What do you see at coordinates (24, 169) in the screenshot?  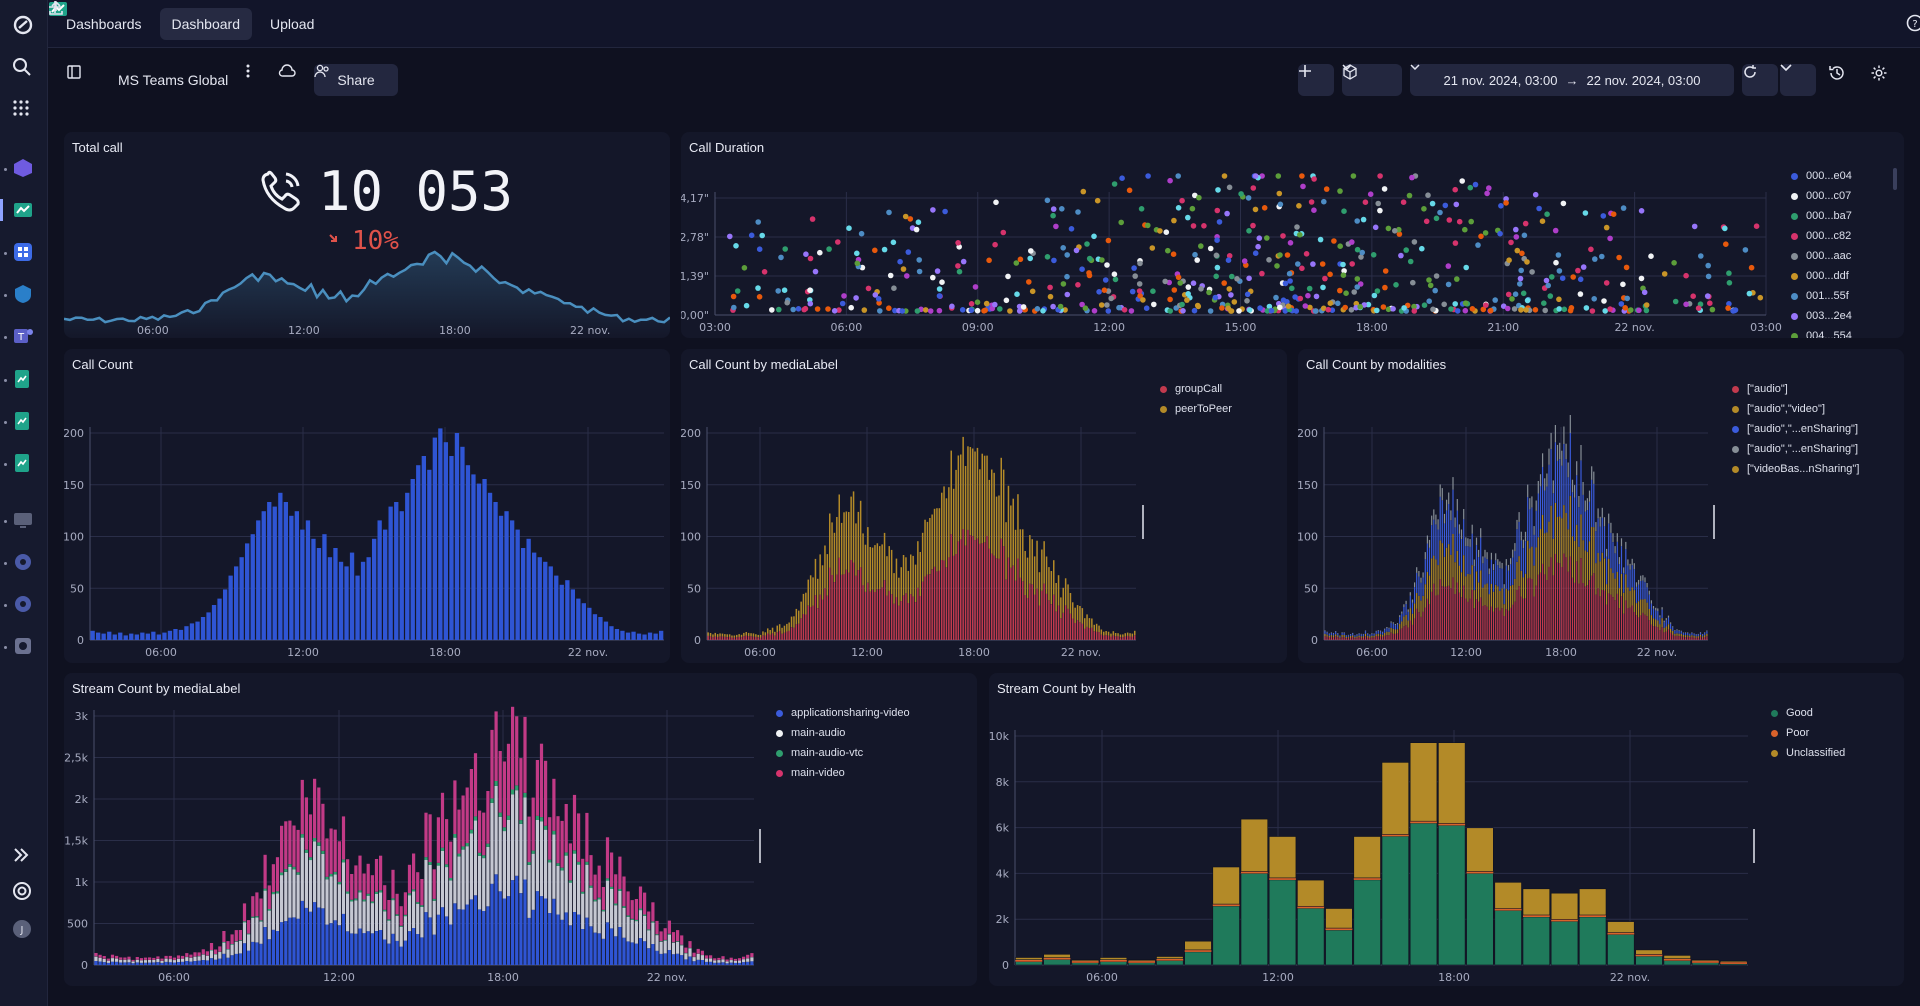 I see `cube-app-icon` at bounding box center [24, 169].